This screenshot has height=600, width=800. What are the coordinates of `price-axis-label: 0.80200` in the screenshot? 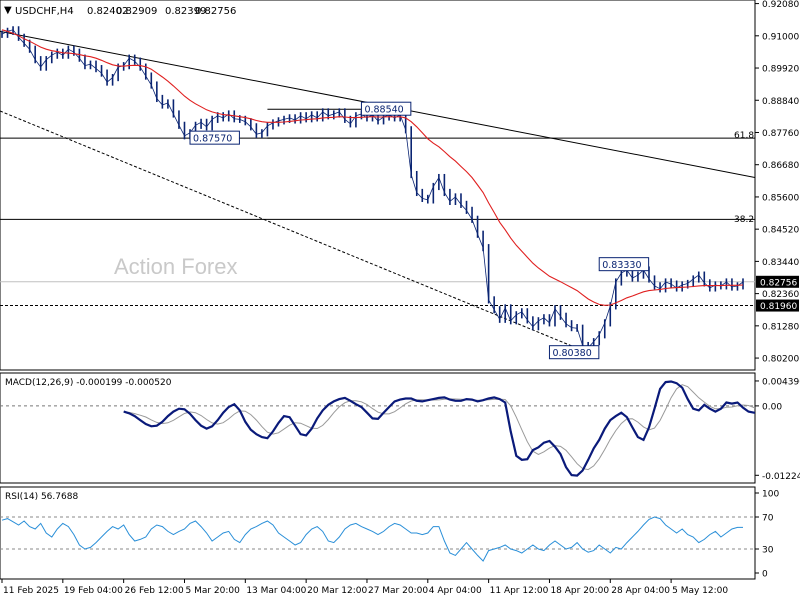 It's located at (780, 360).